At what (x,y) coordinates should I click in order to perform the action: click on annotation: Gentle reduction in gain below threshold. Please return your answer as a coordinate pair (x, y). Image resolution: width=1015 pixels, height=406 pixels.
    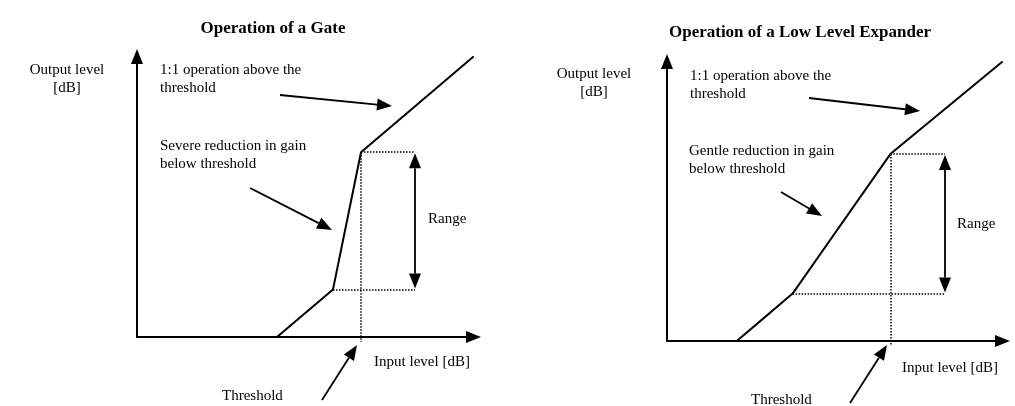
    Looking at the image, I should click on (762, 159).